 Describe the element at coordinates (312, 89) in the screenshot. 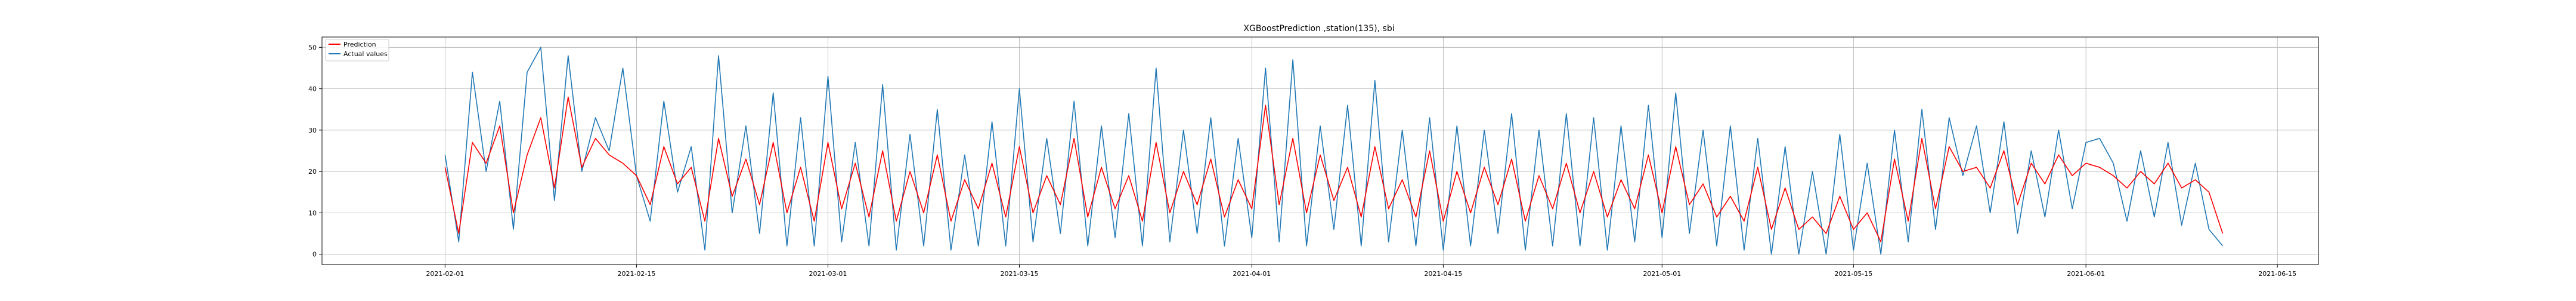

I see `y-tick-label: 40` at that location.